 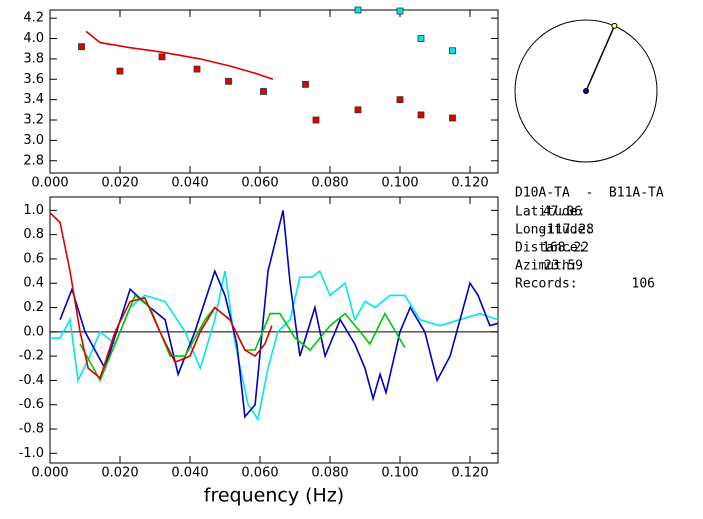 I want to click on y-tick-label: 1.0, so click(x=33, y=210).